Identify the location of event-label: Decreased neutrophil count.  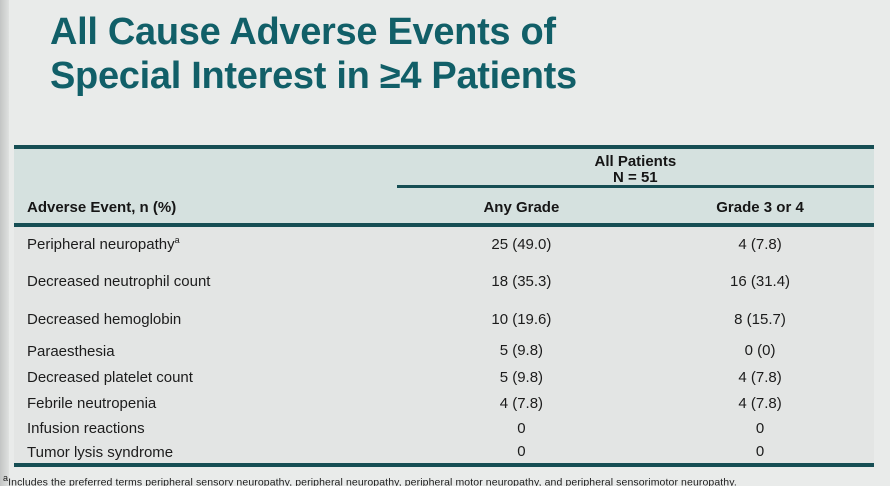
(119, 281).